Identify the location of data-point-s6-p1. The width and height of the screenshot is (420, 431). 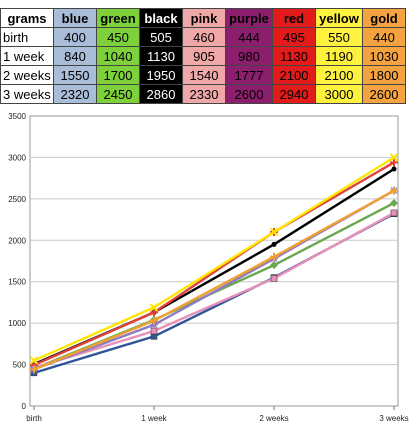
(154, 307).